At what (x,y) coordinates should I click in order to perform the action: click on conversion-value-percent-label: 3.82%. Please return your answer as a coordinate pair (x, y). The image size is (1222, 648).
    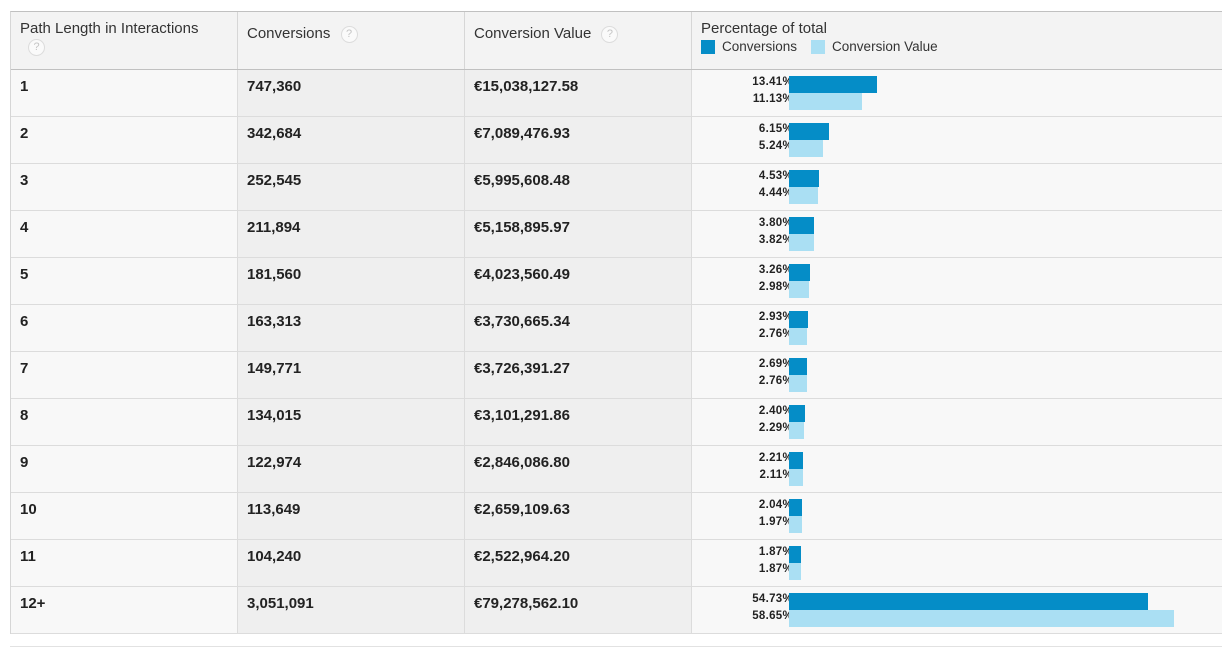
    Looking at the image, I should click on (775, 240).